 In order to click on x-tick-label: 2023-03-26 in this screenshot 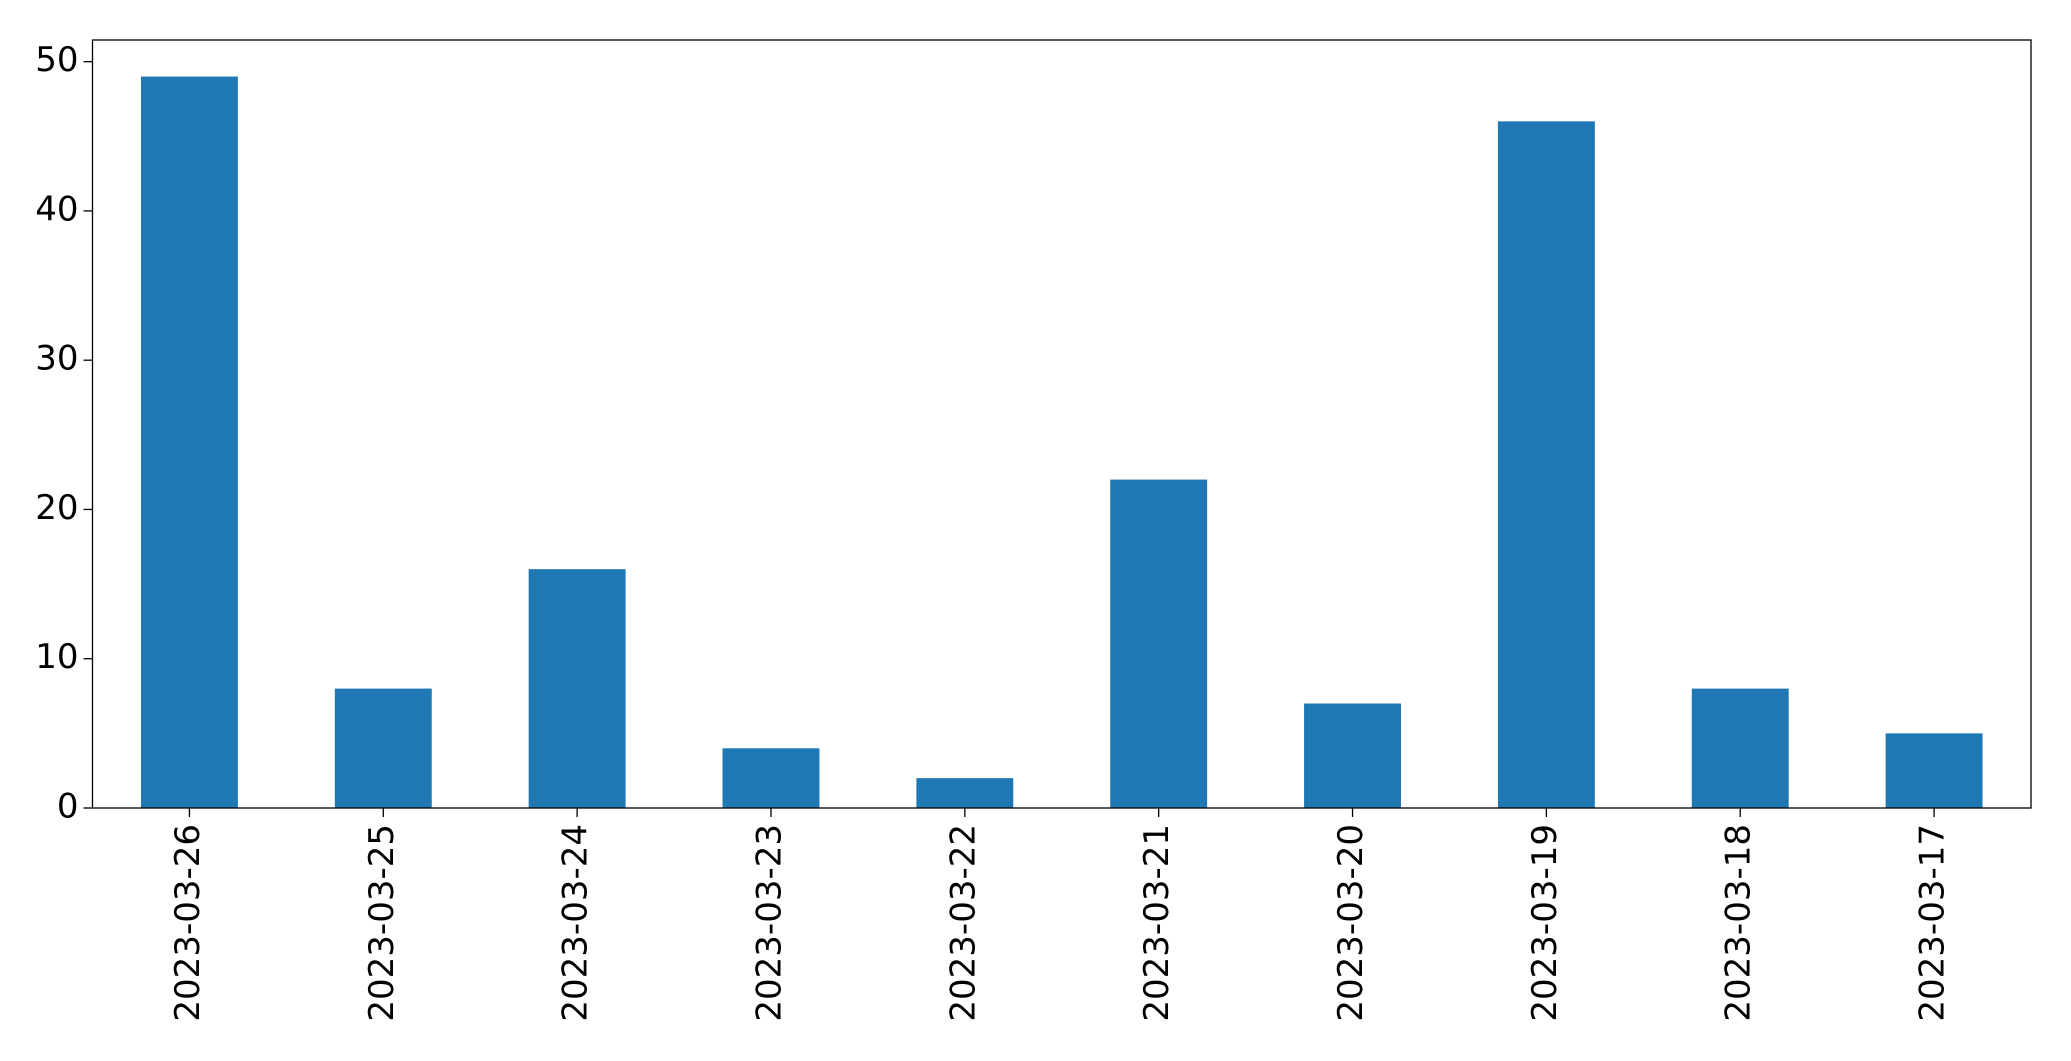, I will do `click(188, 923)`.